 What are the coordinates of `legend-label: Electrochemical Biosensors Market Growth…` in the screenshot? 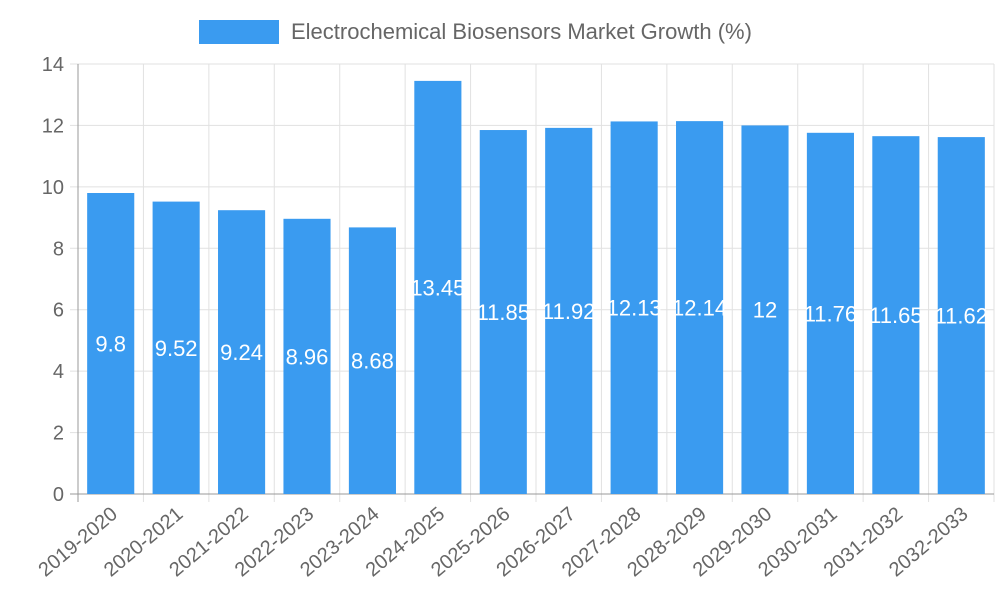 It's located at (521, 31).